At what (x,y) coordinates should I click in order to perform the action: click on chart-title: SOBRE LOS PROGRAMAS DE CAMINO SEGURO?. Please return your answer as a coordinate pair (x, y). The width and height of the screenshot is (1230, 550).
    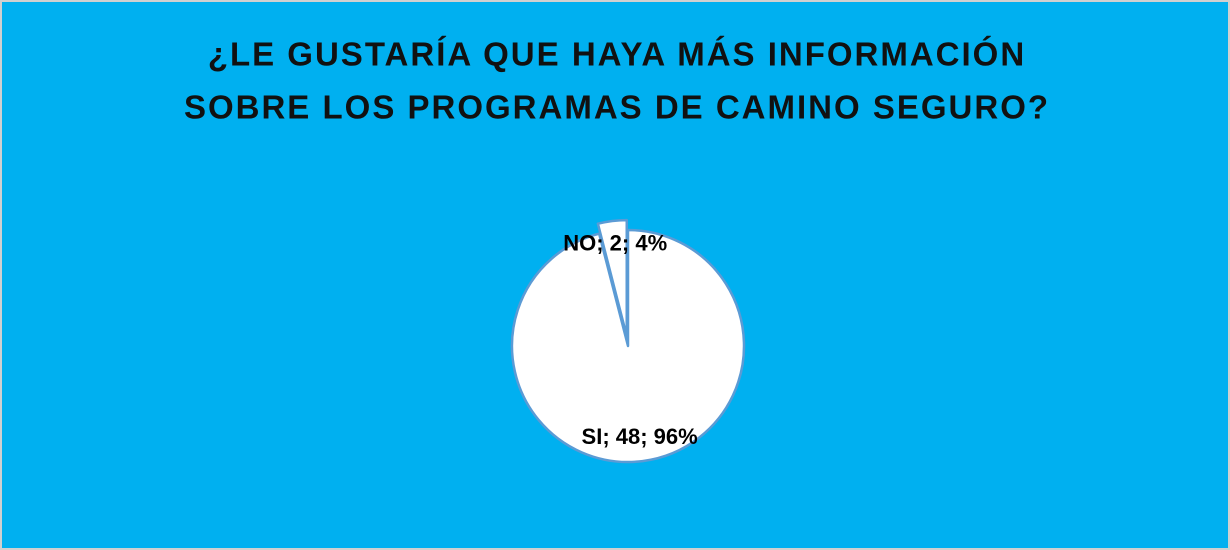
    Looking at the image, I should click on (617, 107).